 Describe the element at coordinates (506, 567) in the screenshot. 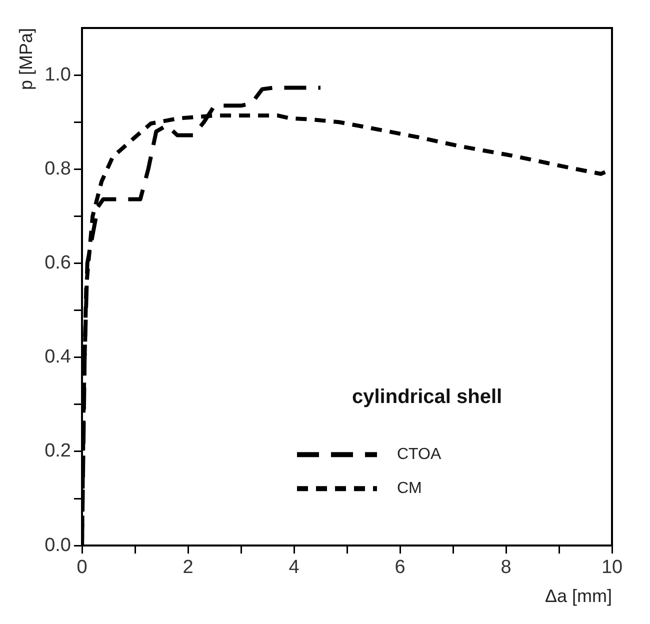

I see `x-tick-label: 8` at that location.